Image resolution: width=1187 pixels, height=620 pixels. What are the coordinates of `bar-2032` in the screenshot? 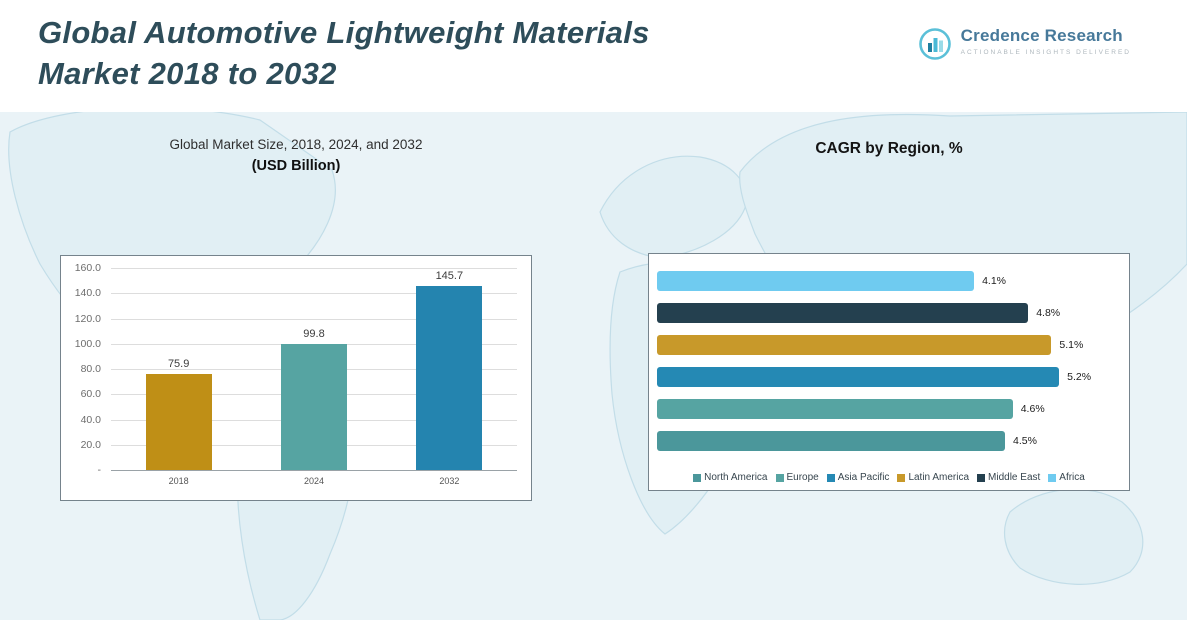 It's located at (449, 378).